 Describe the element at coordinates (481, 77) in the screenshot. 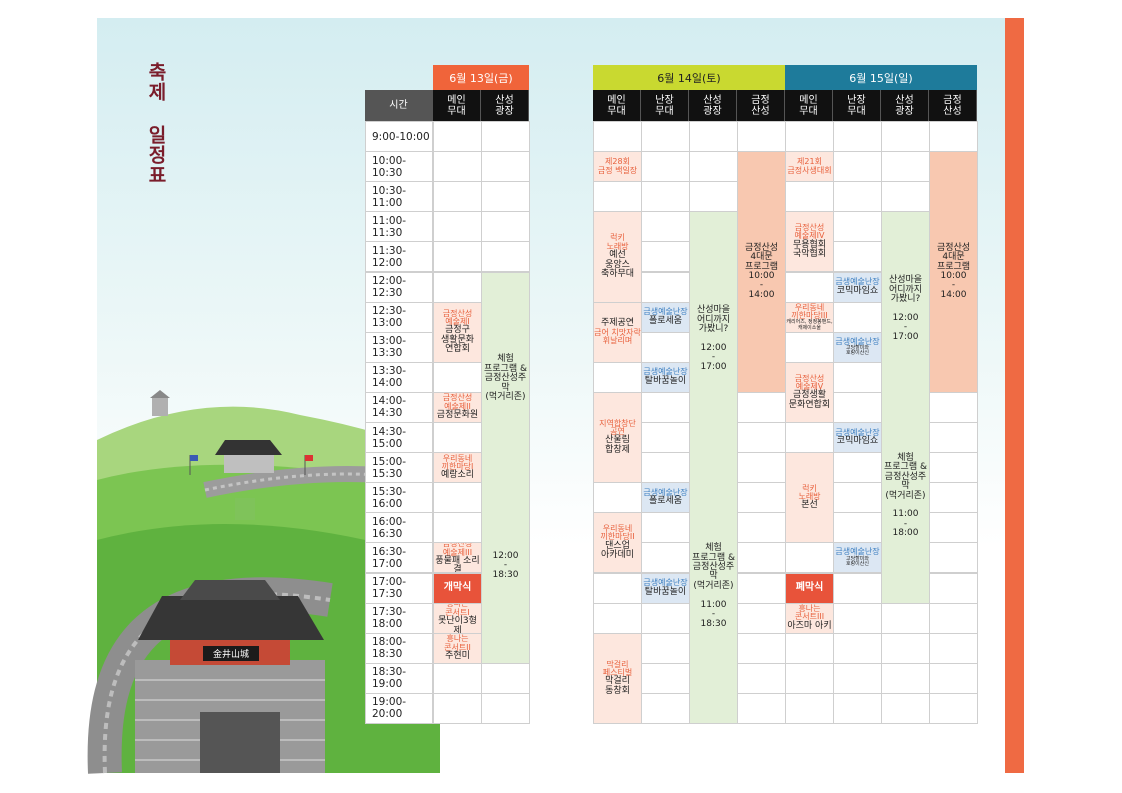

I see `date-header: 6월 13일(금)` at that location.